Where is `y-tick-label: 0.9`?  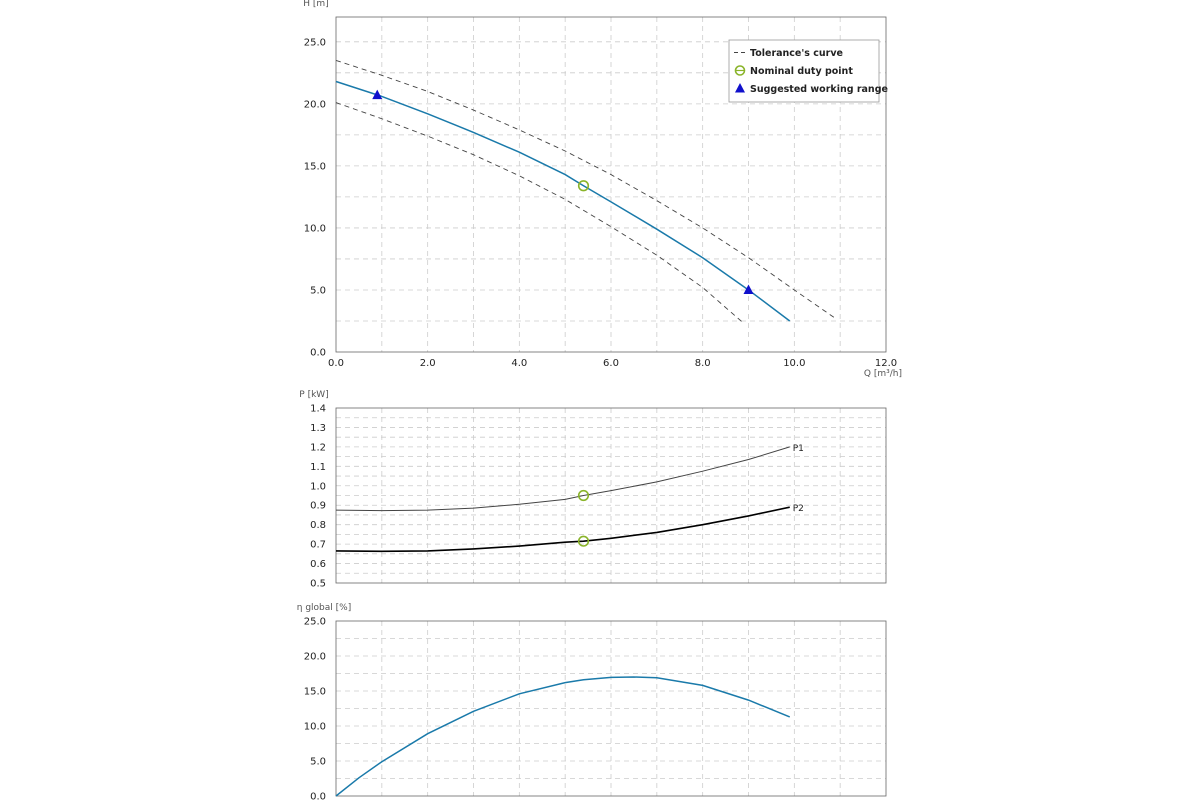 y-tick-label: 0.9 is located at coordinates (318, 506).